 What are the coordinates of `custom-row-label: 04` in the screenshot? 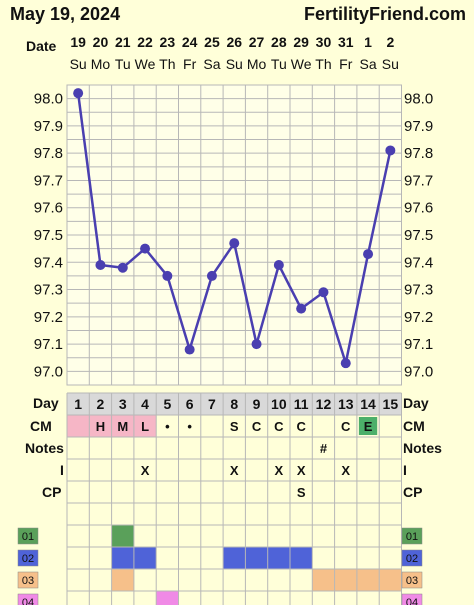 It's located at (28, 601).